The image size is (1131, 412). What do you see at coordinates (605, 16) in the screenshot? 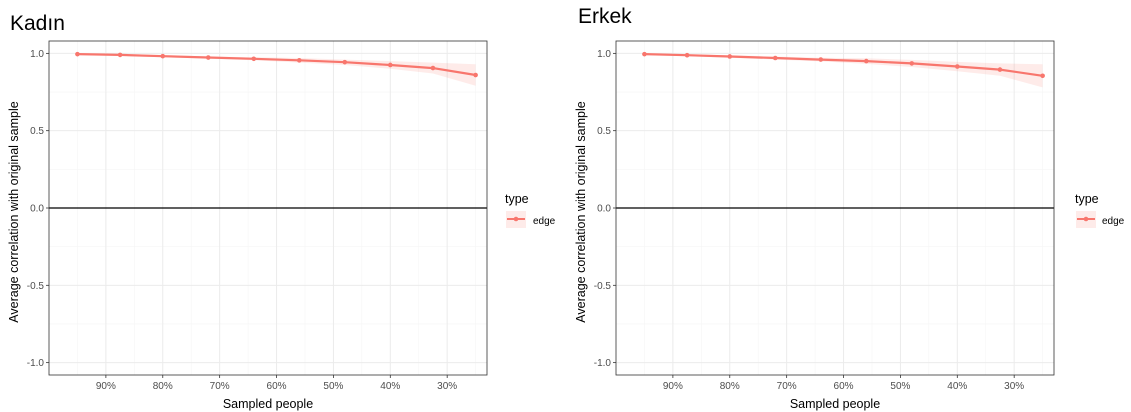
I see `panel-title: Erkek` at bounding box center [605, 16].